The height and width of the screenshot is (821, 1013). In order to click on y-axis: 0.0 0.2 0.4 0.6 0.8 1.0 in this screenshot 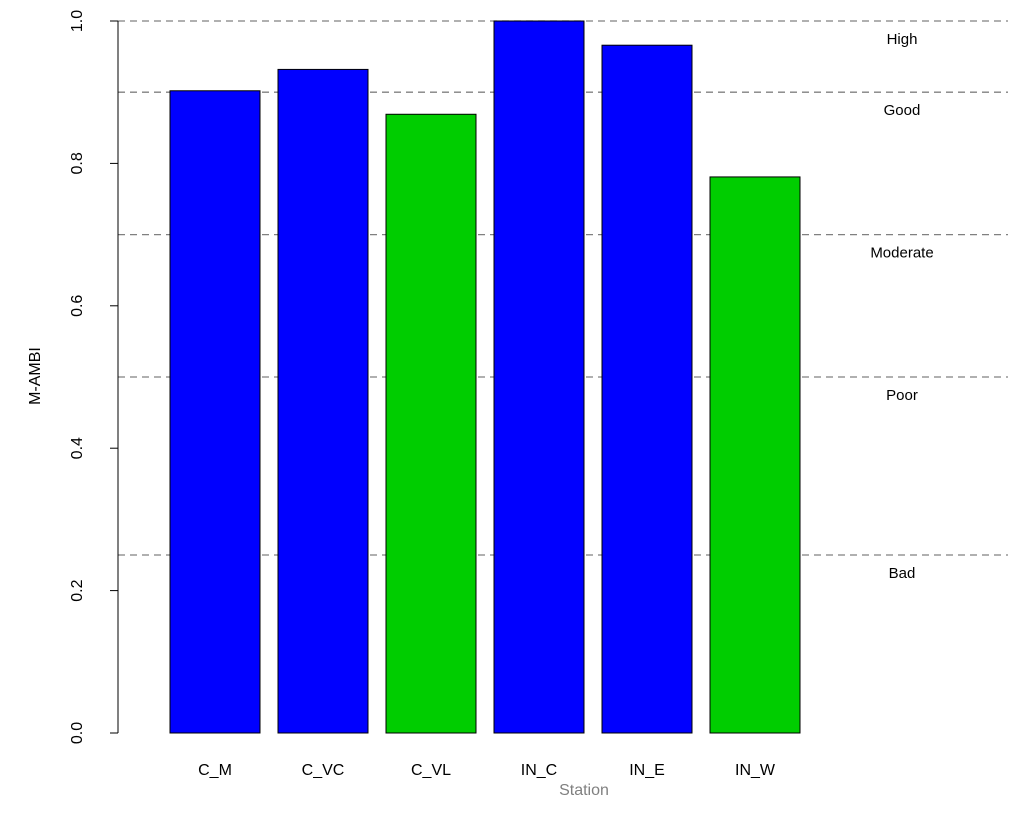, I will do `click(94, 377)`.